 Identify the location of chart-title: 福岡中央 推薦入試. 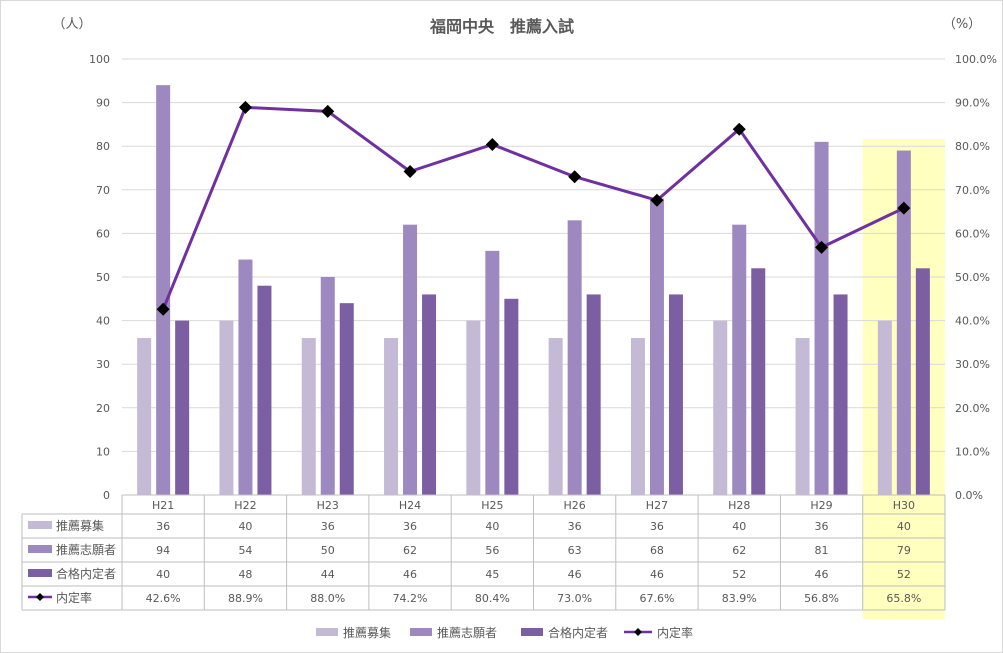
(501, 26).